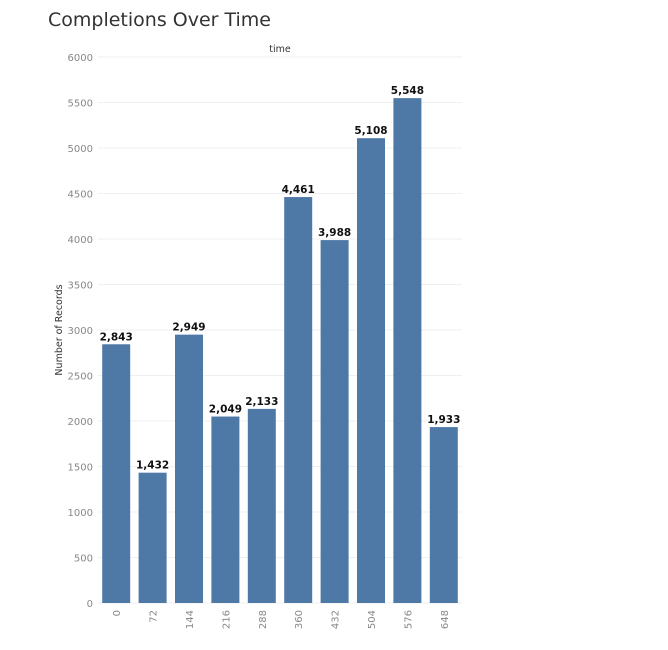 The image size is (668, 650). Describe the element at coordinates (372, 619) in the screenshot. I see `x-tick-label: 504` at that location.